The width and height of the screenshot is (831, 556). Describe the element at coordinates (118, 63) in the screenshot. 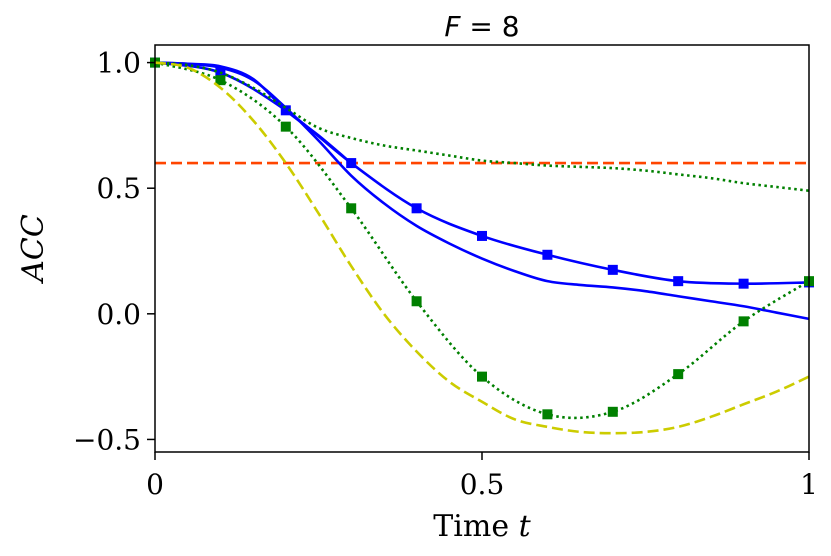

I see `y-tick-label: 1.0` at that location.